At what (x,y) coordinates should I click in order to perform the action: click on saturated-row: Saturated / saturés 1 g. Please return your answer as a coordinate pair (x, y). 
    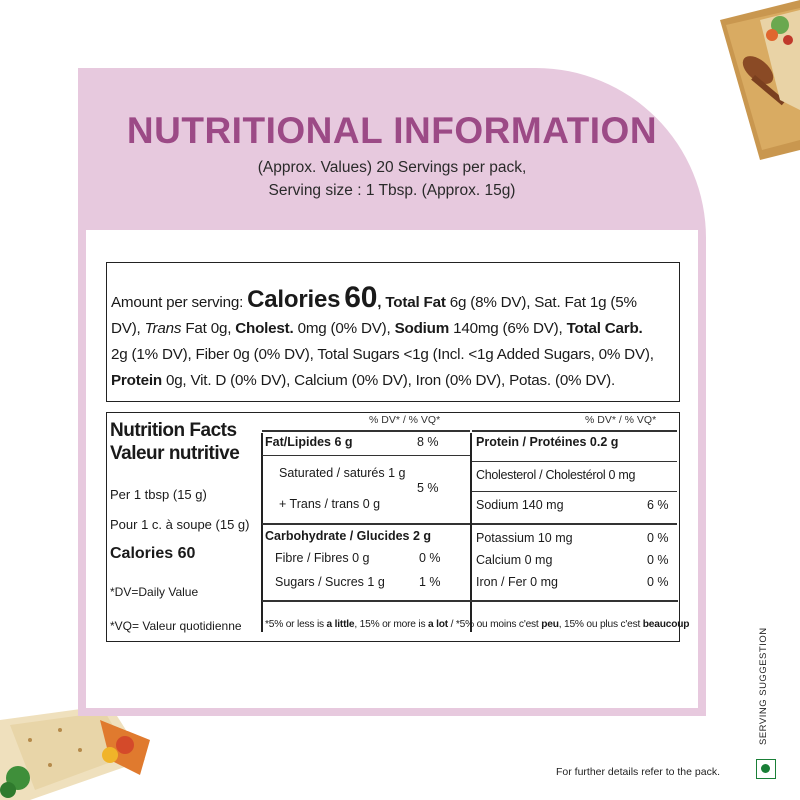
    Looking at the image, I should click on (342, 473).